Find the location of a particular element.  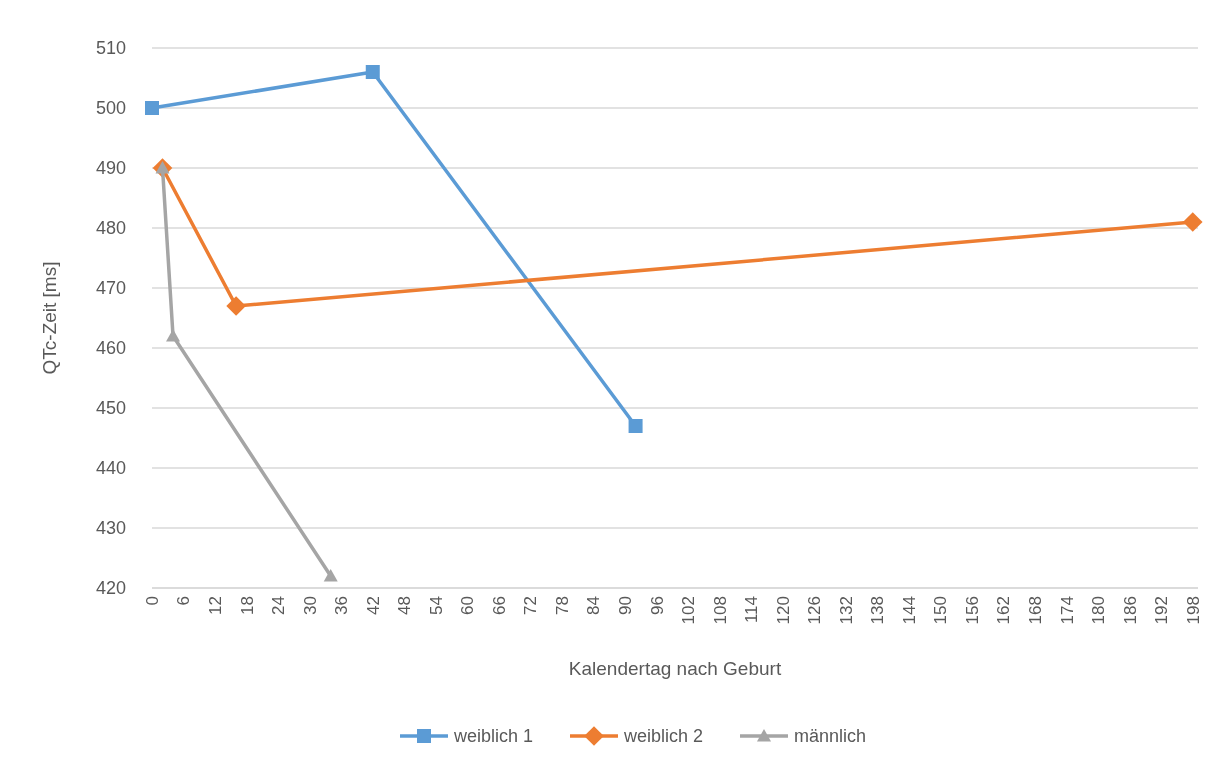

x-tick-label: 18 is located at coordinates (247, 605).